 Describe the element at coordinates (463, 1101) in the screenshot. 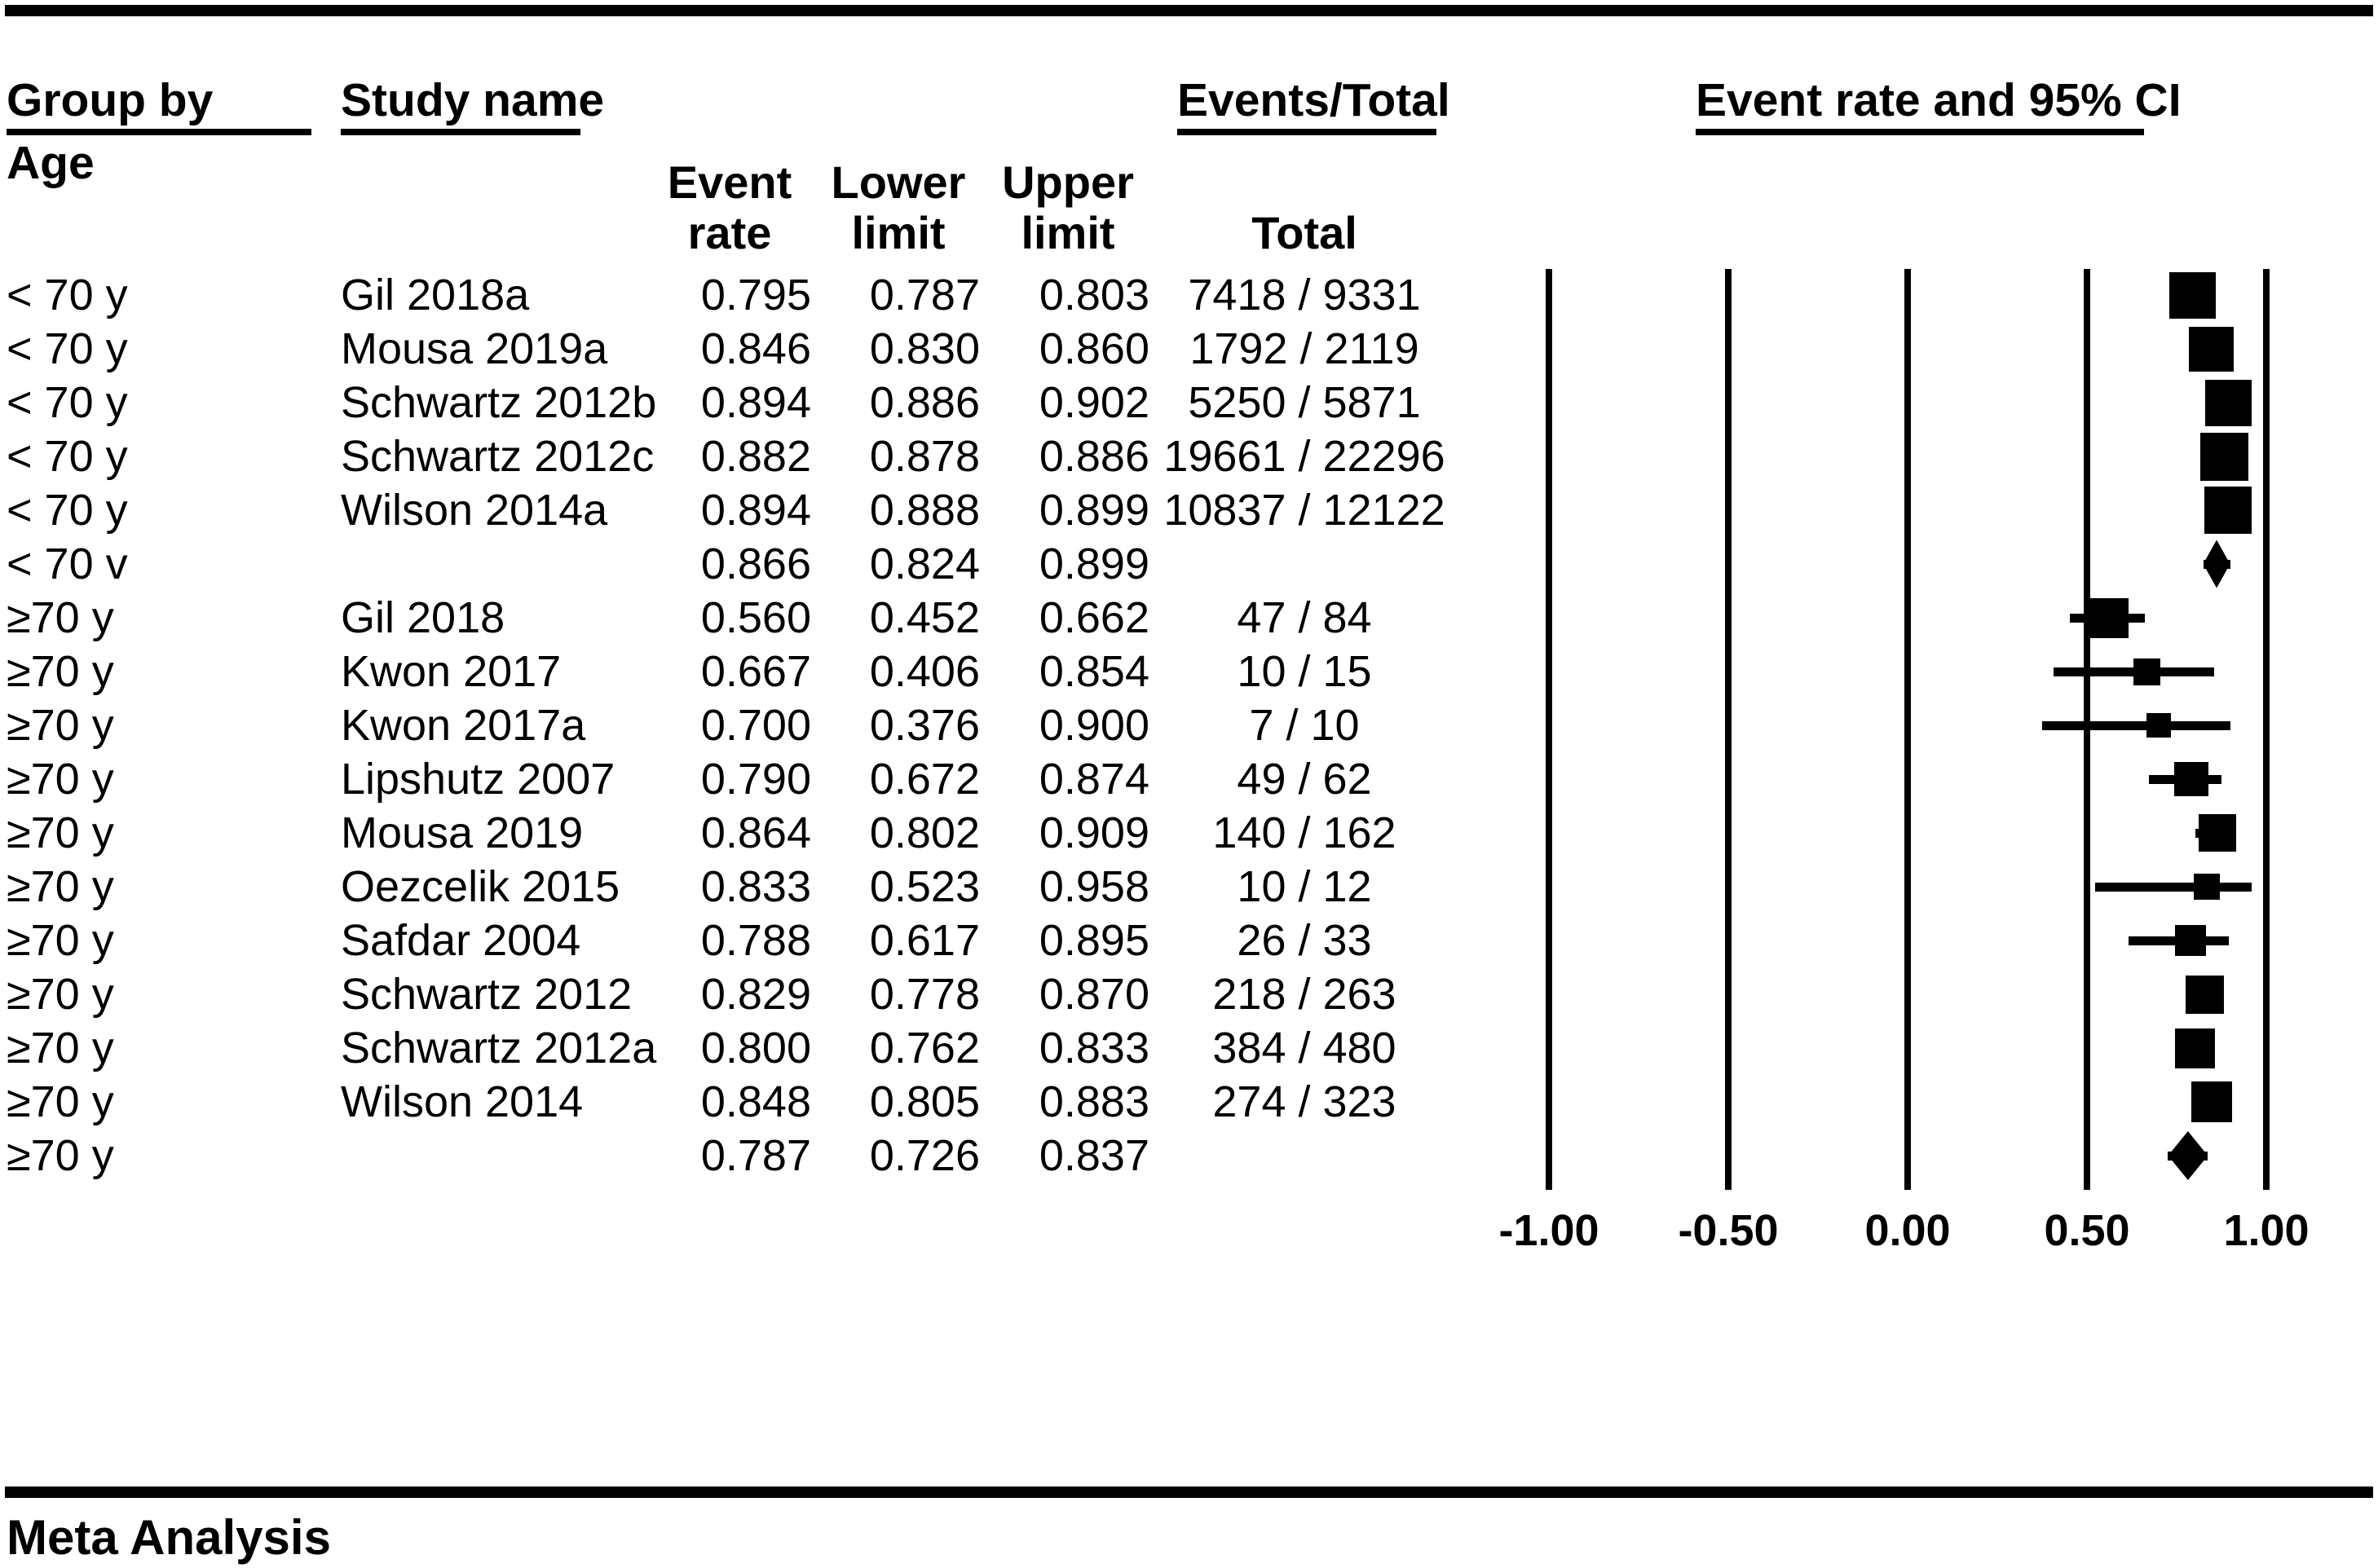

I see `study-name: Wilson 2014` at that location.